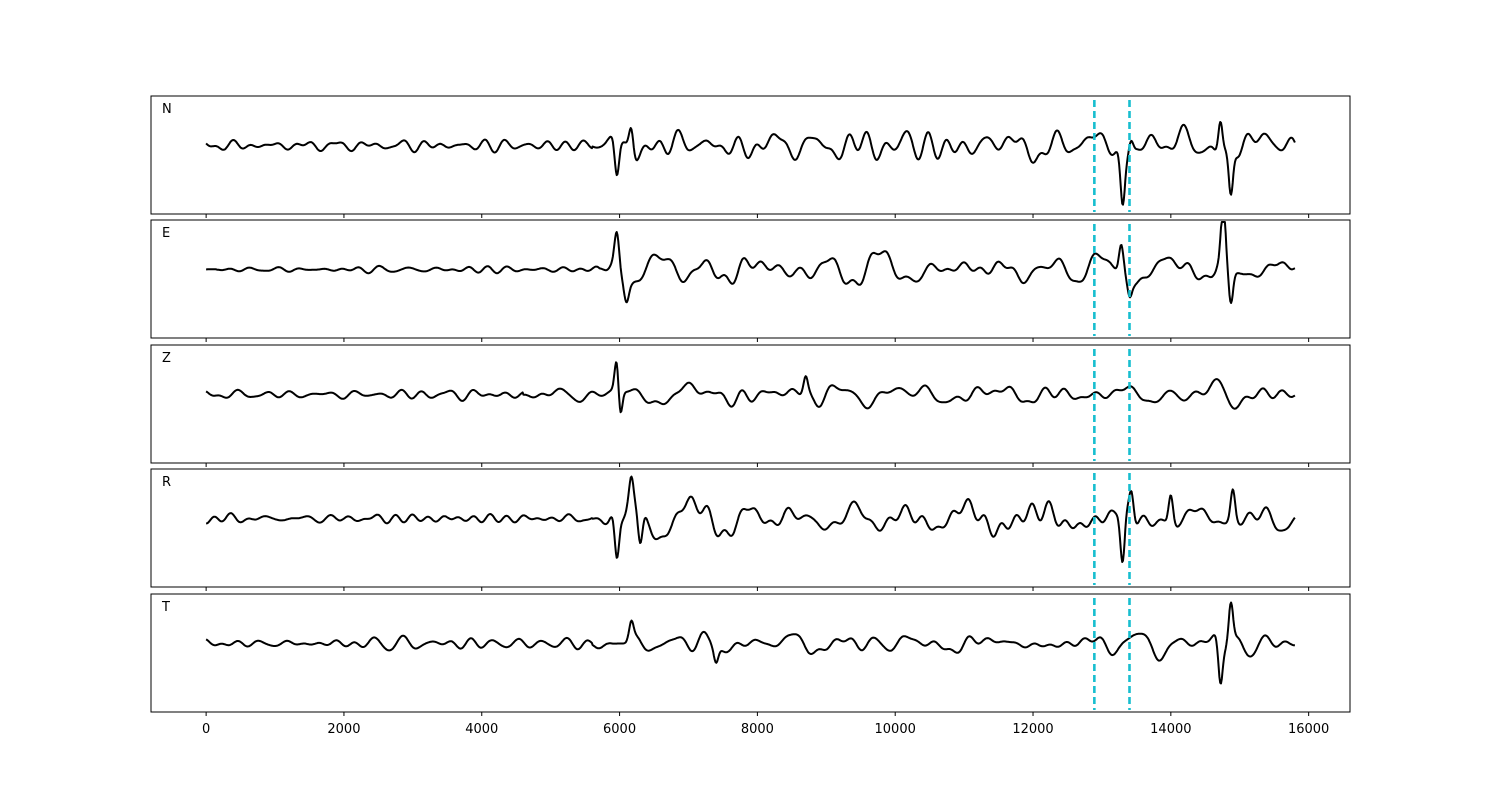 This screenshot has height=800, width=1500. Describe the element at coordinates (750, 387) in the screenshot. I see `waveform-z` at that location.